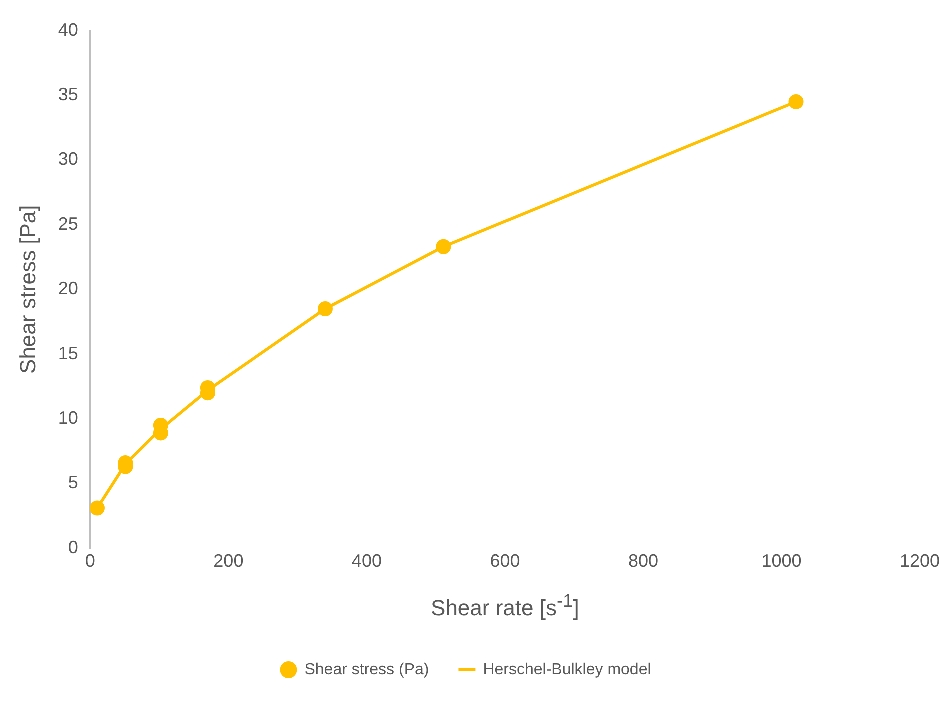 Image resolution: width=952 pixels, height=722 pixels. What do you see at coordinates (90, 561) in the screenshot?
I see `x-tick-label: 0` at bounding box center [90, 561].